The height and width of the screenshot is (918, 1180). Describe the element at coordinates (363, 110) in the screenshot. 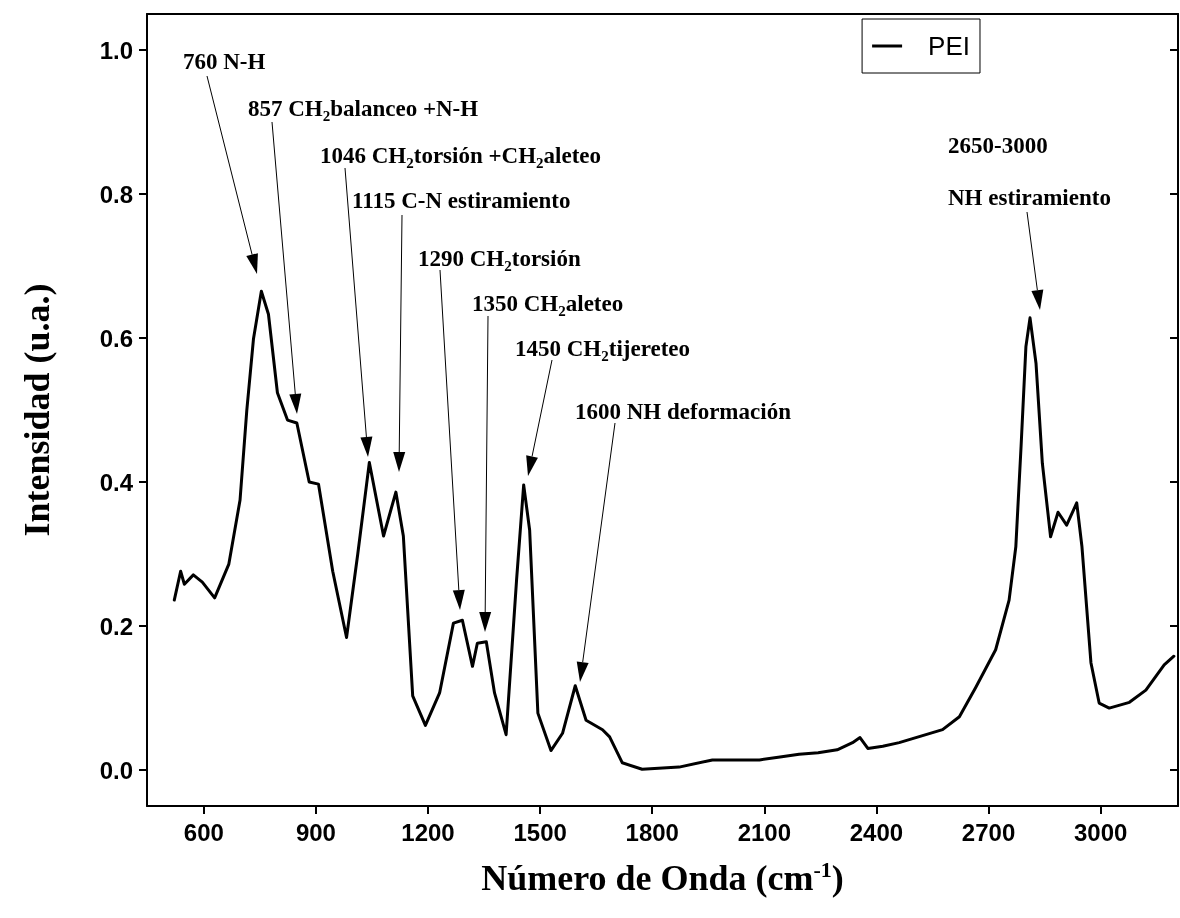

I see `annotation: 857 CH$_{2}$balanceo +N-H` at that location.